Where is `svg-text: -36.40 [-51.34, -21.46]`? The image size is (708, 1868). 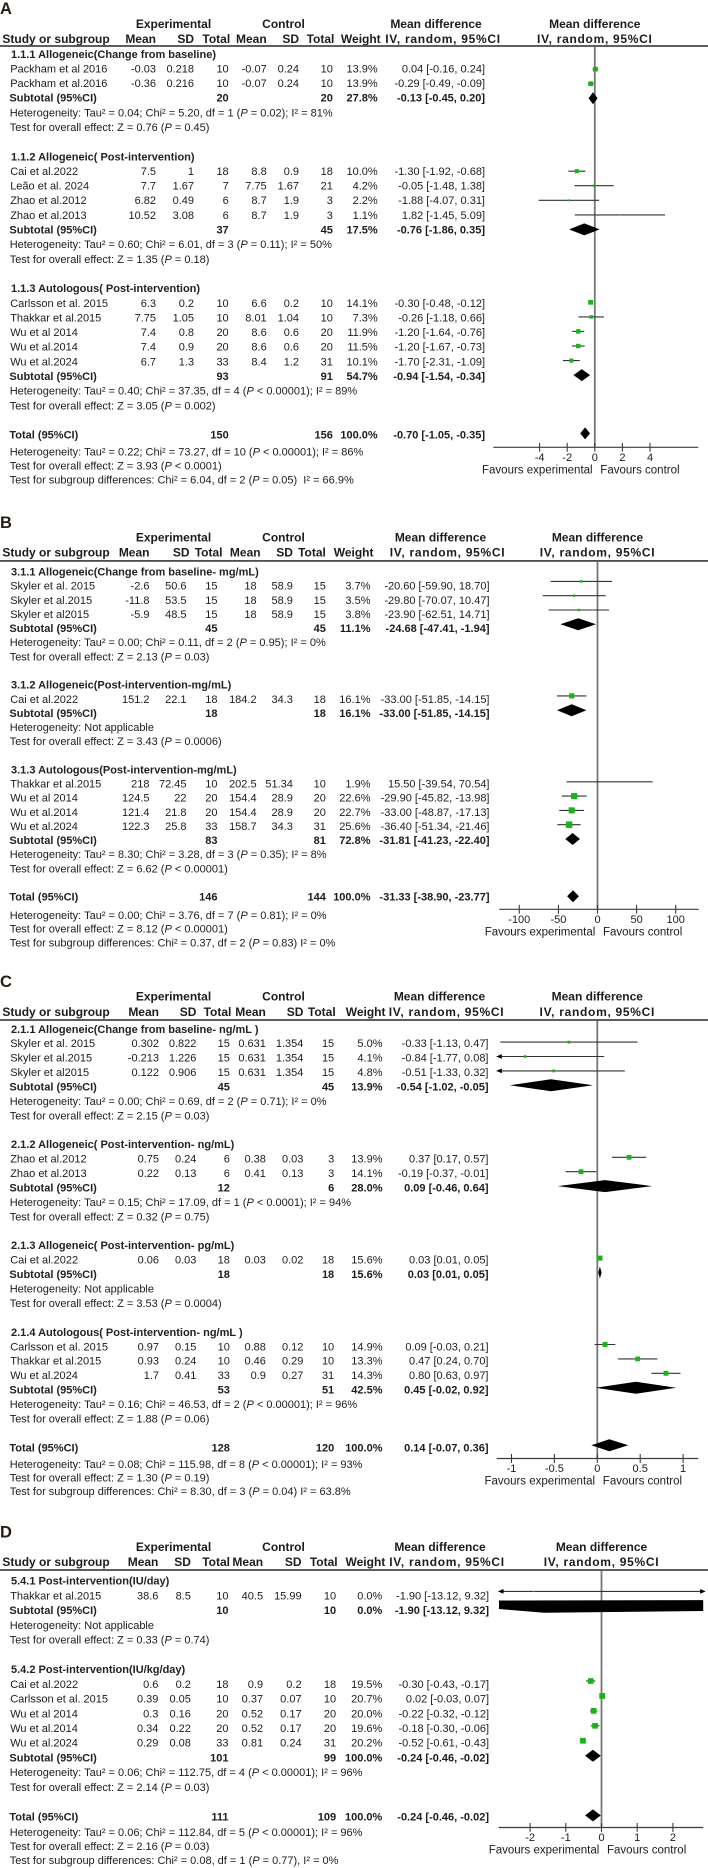 svg-text: -36.40 [-51.34, -21.46] is located at coordinates (435, 827).